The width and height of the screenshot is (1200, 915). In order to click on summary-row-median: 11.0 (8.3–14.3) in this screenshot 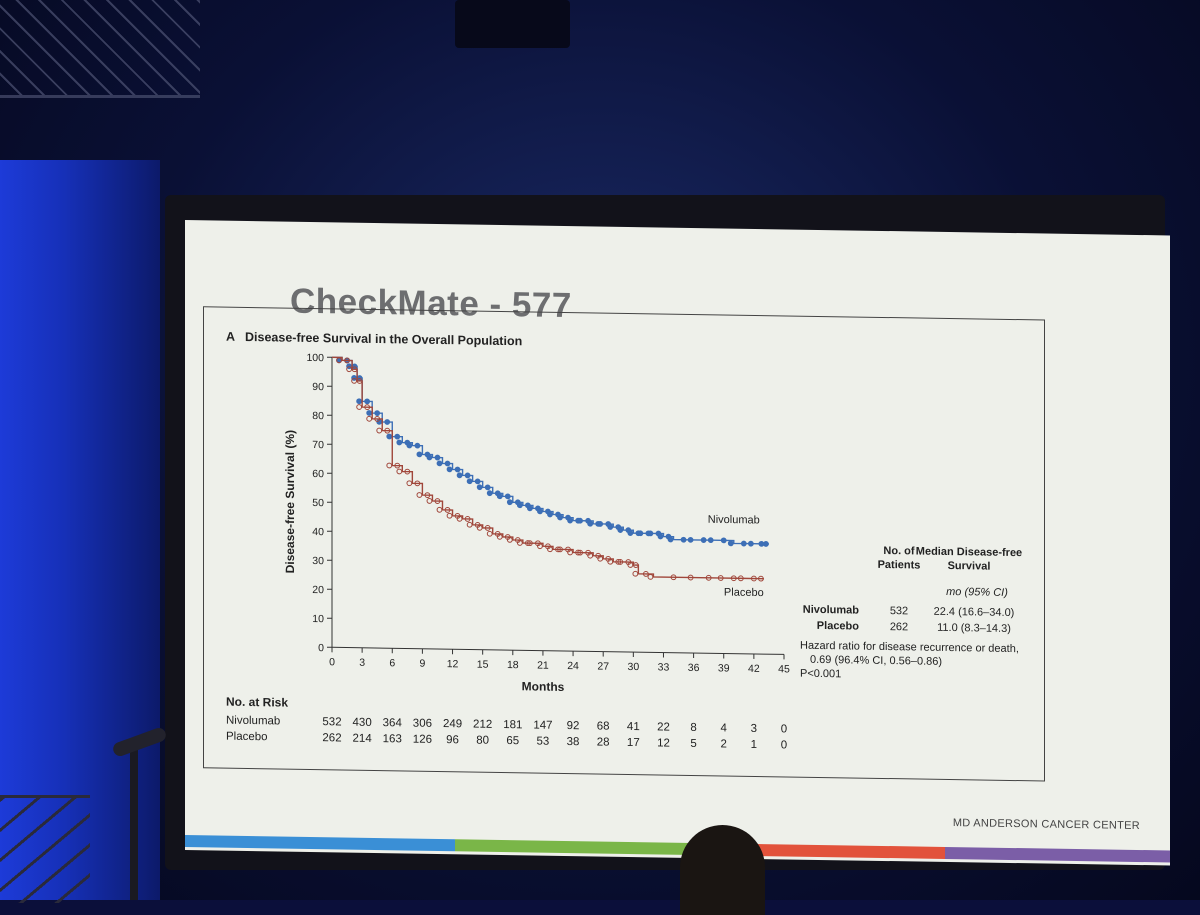, I will do `click(974, 628)`.